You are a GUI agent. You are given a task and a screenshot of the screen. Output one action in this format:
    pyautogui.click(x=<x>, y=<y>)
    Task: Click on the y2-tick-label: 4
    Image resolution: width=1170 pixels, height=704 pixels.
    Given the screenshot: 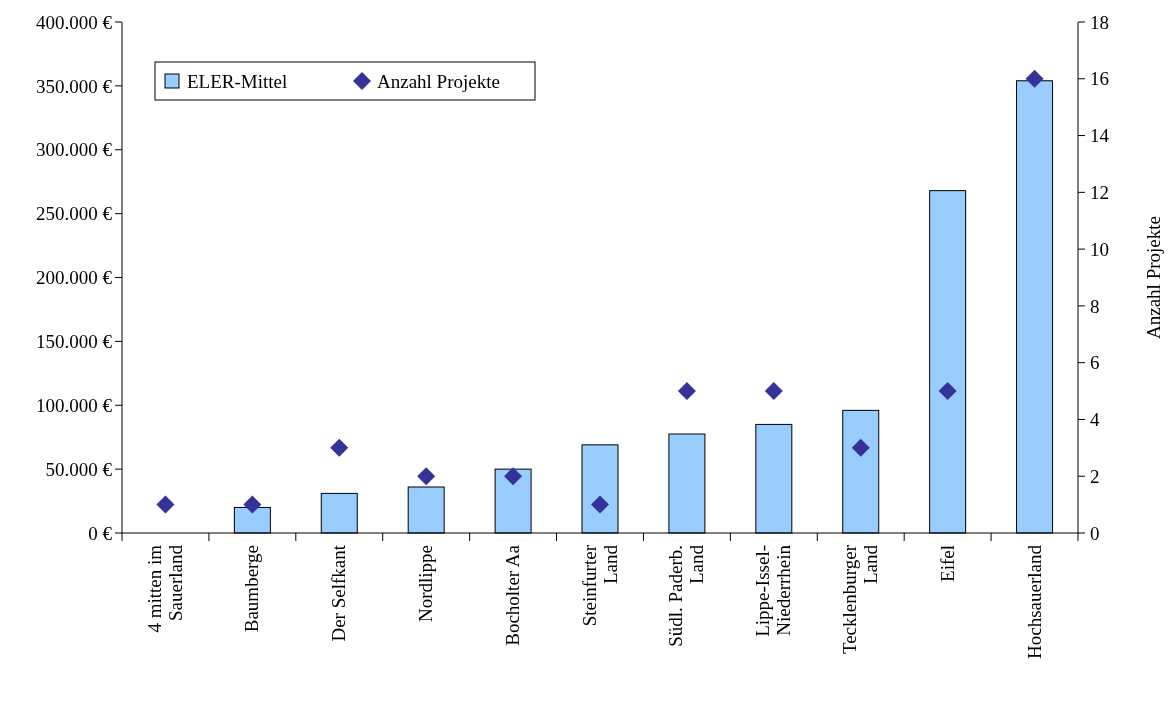 What is the action you would take?
    pyautogui.click(x=1095, y=420)
    